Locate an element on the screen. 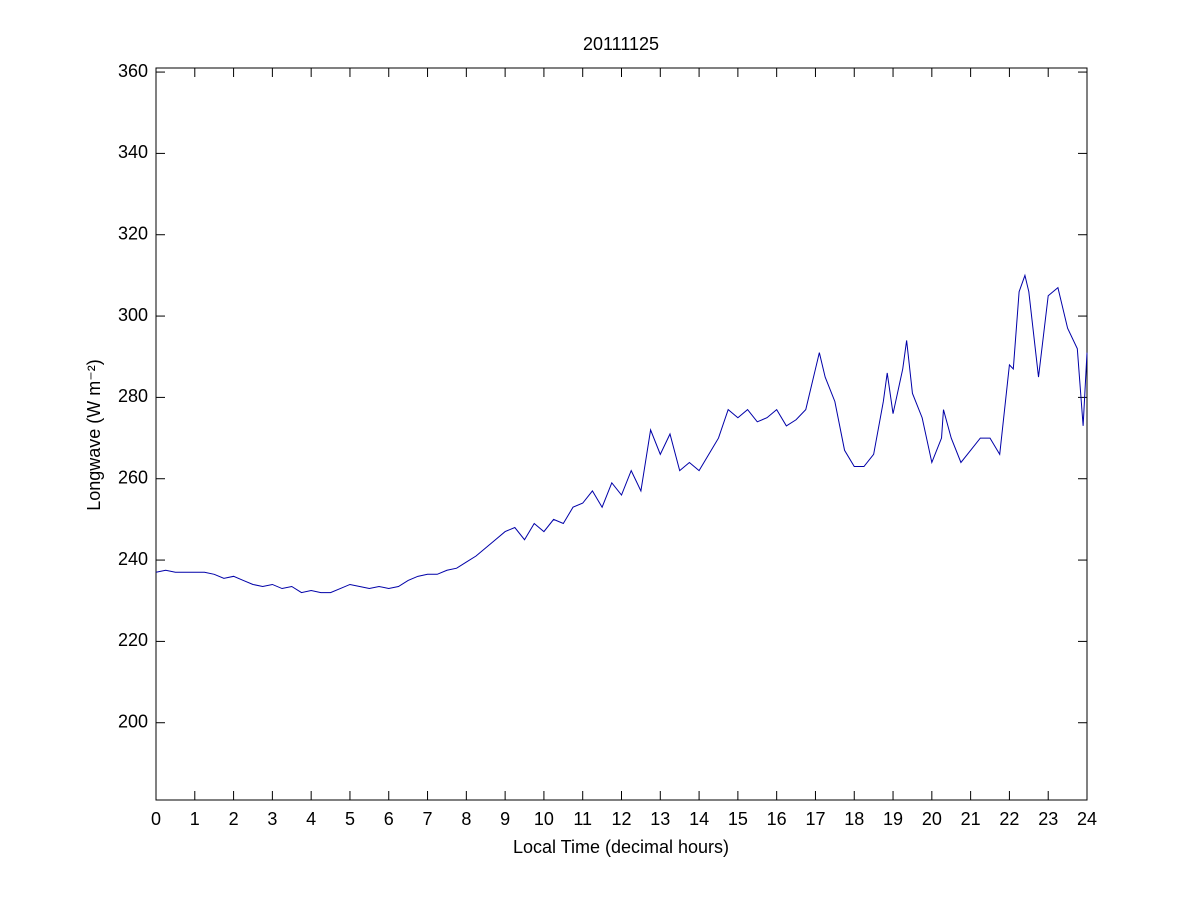 The height and width of the screenshot is (900, 1201). x-tick-label: 10 is located at coordinates (544, 819).